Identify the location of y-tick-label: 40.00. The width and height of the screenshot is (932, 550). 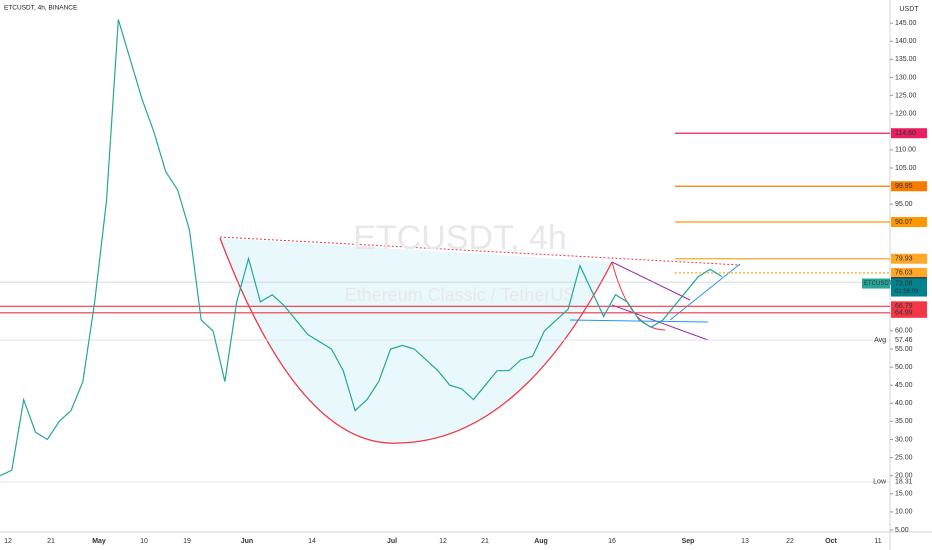
(904, 403).